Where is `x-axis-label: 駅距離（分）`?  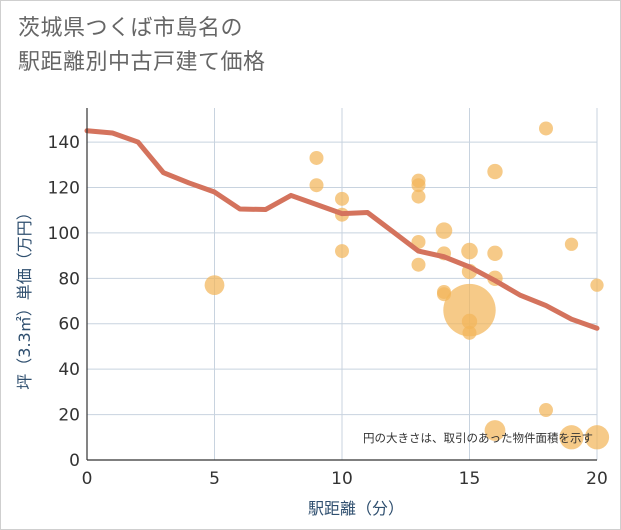 x-axis-label: 駅距離（分） is located at coordinates (356, 508).